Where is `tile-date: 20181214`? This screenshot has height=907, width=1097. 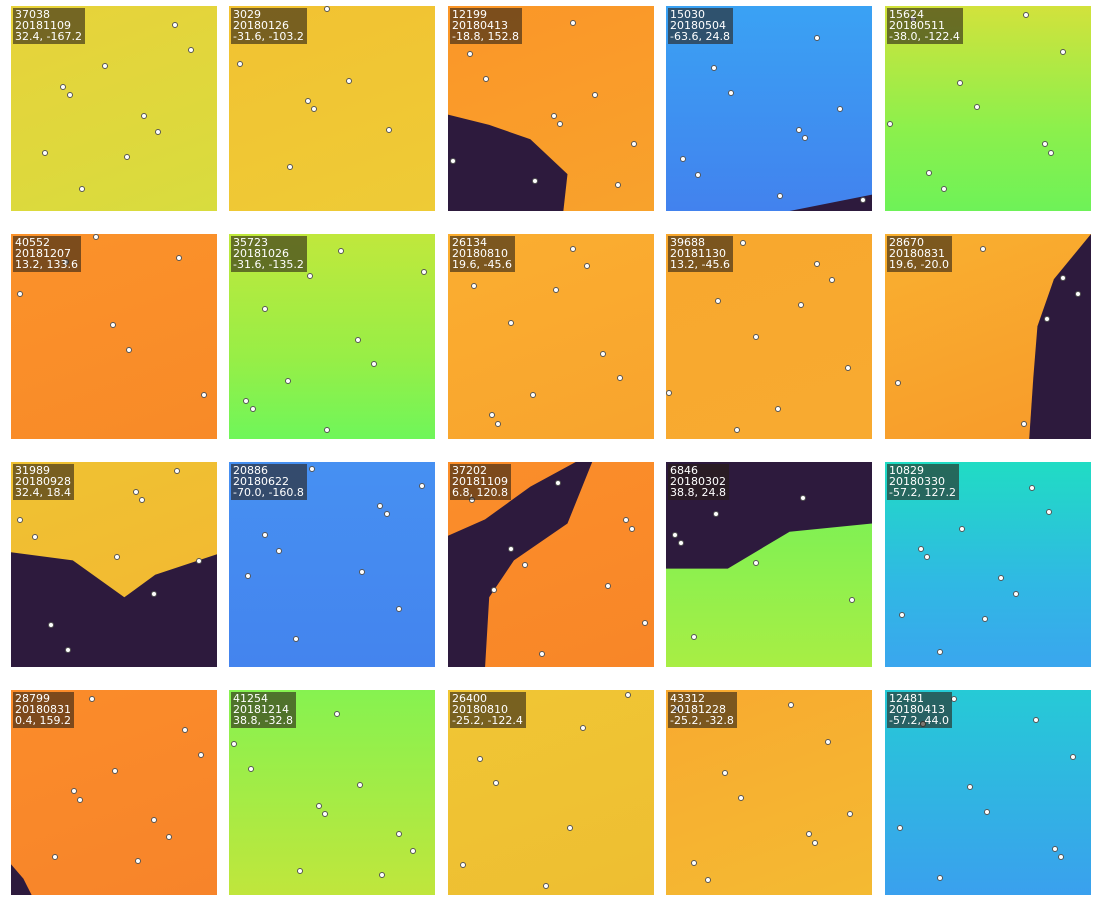 tile-date: 20181214 is located at coordinates (261, 709).